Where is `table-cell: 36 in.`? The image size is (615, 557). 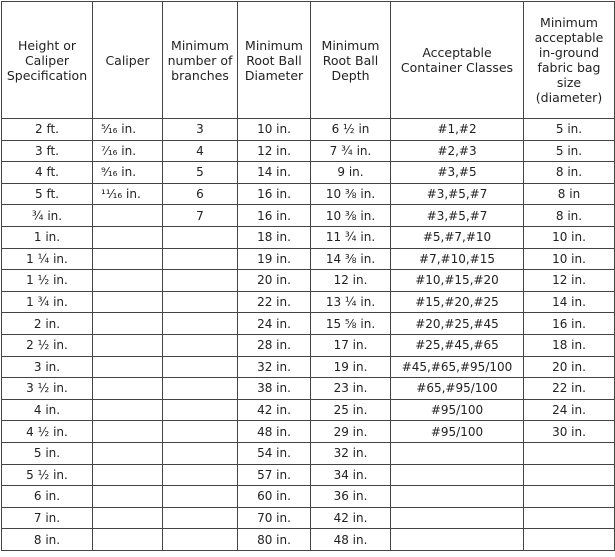
table-cell: 36 in. is located at coordinates (350, 496).